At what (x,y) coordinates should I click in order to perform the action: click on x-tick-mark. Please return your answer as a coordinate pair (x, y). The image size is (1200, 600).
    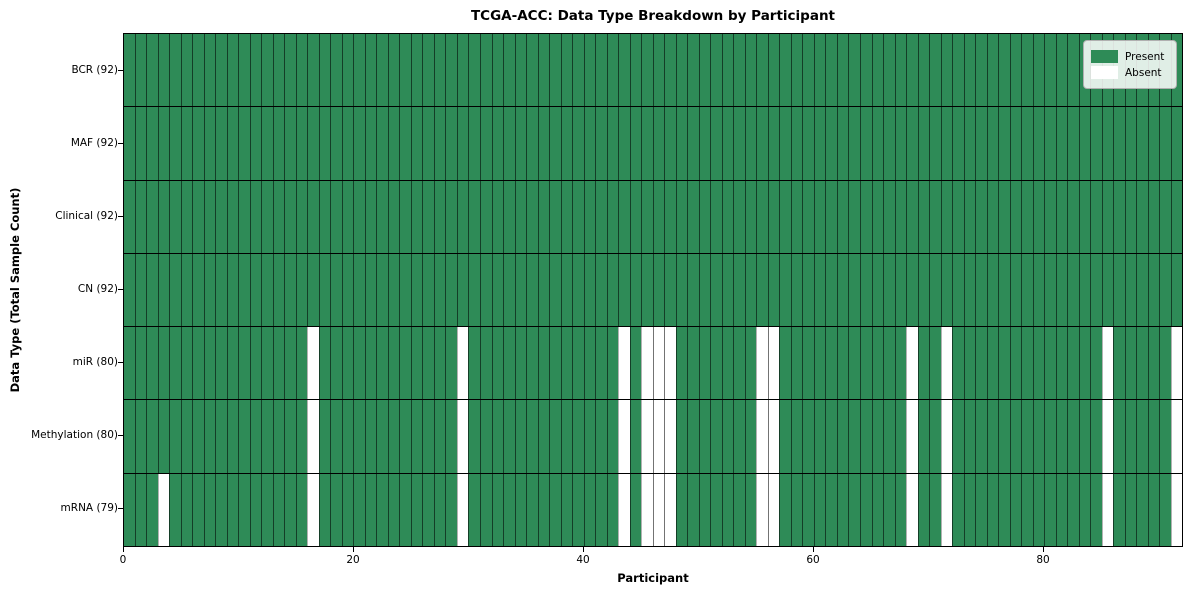
    Looking at the image, I should click on (1043, 549).